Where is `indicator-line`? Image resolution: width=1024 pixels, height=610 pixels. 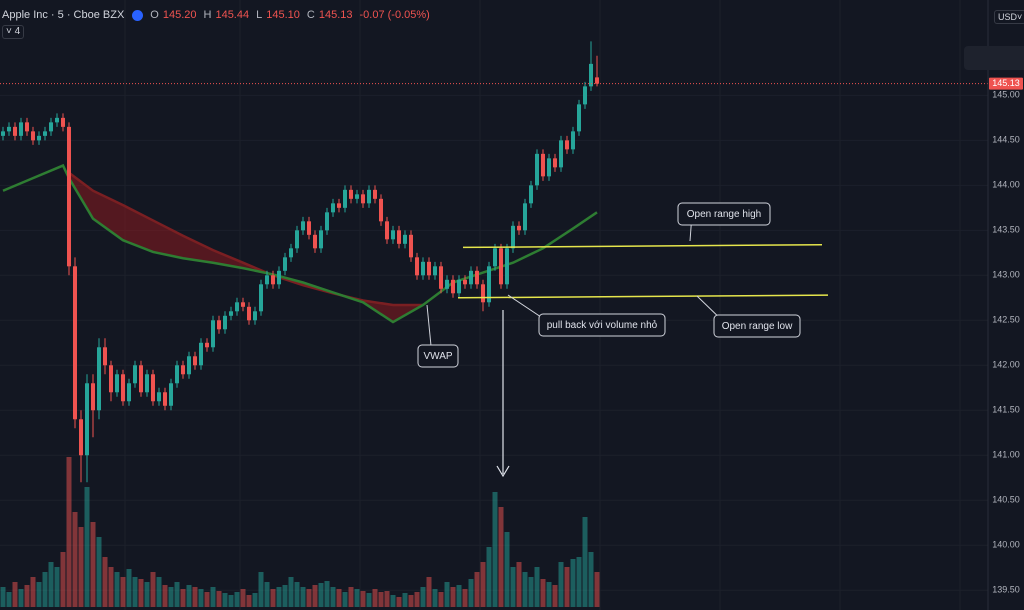 indicator-line is located at coordinates (245, 239).